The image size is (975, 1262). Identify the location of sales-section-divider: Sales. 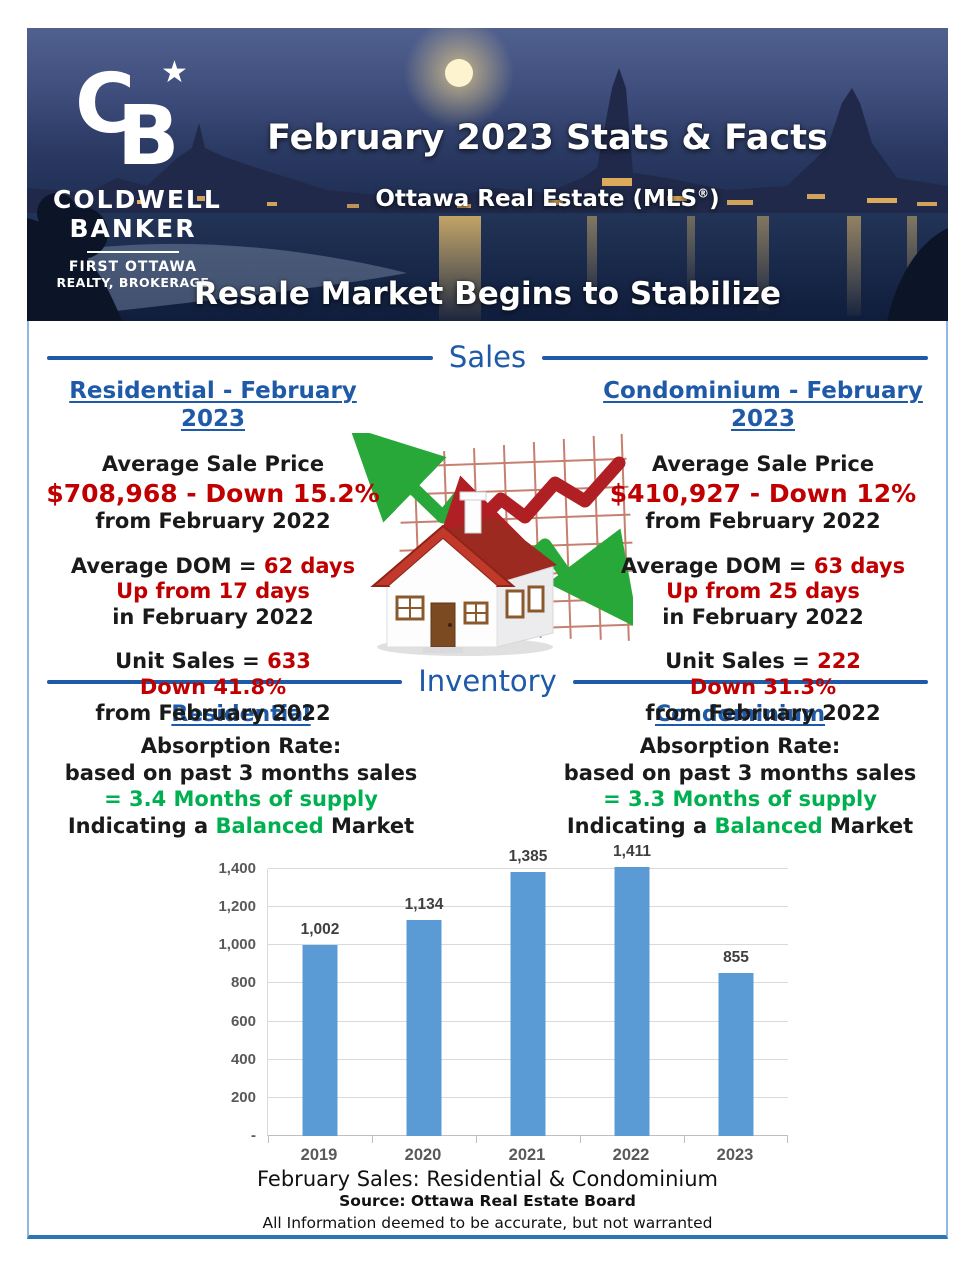
(487, 357).